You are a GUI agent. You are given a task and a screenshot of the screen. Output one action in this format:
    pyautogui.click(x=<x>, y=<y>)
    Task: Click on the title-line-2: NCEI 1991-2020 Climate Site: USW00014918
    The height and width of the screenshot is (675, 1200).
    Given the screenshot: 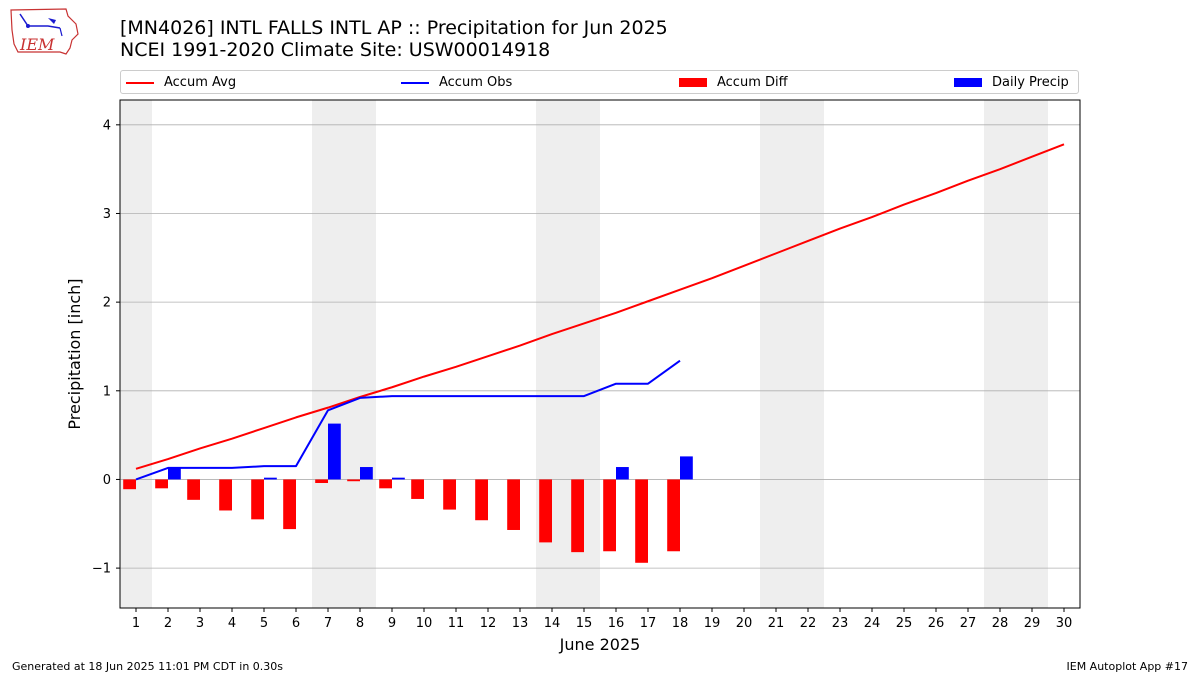 What is the action you would take?
    pyautogui.click(x=335, y=50)
    